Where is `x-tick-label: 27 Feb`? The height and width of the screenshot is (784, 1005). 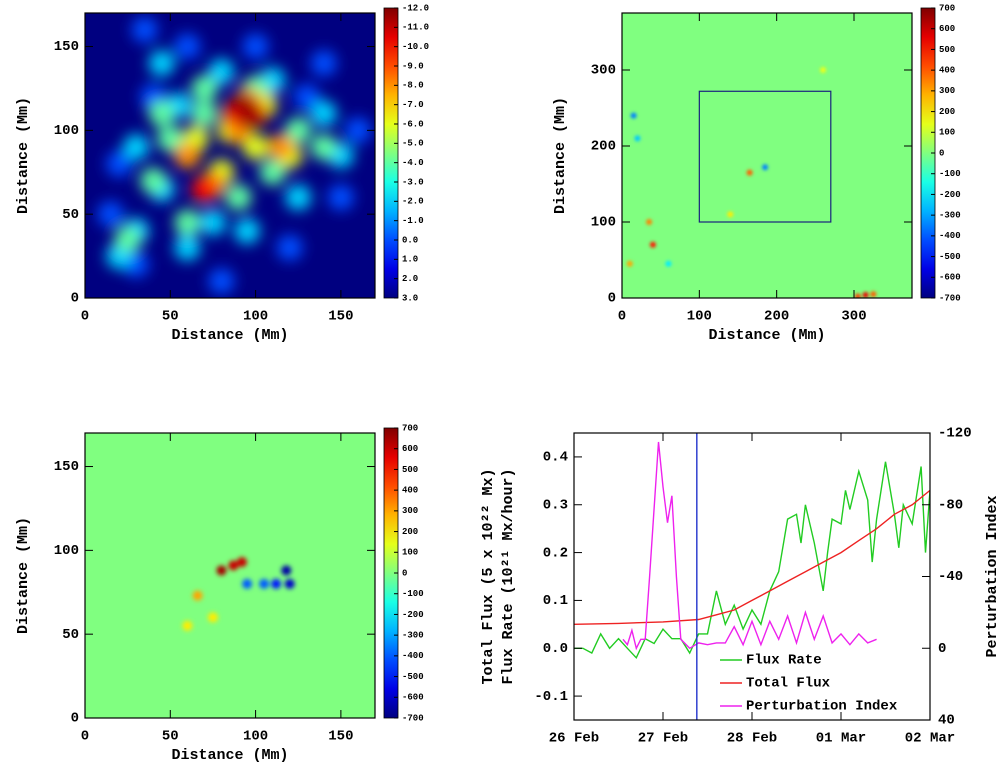 x-tick-label: 27 Feb is located at coordinates (663, 739).